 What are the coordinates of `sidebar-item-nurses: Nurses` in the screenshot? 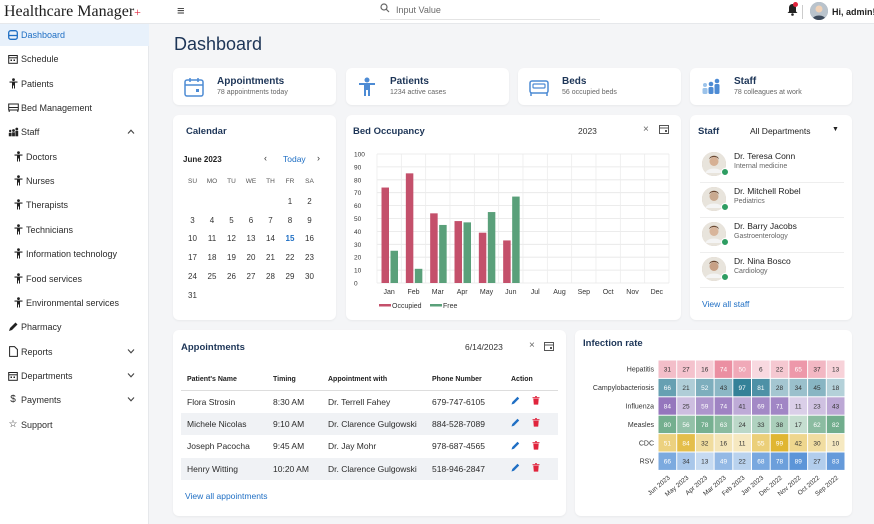 It's located at (74, 181).